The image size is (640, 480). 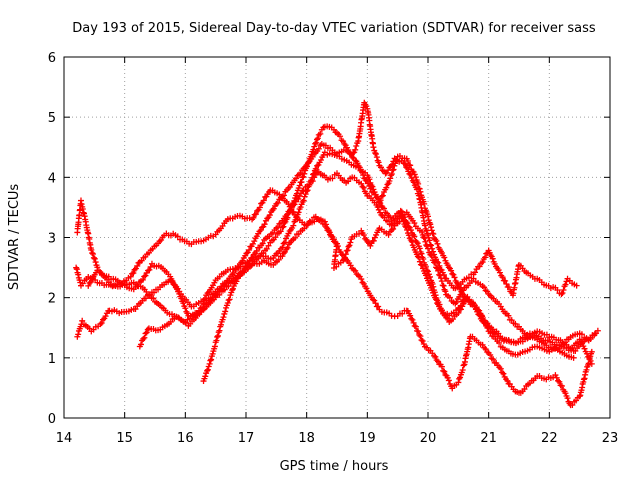 I want to click on x-tick-label: 14, so click(x=64, y=438).